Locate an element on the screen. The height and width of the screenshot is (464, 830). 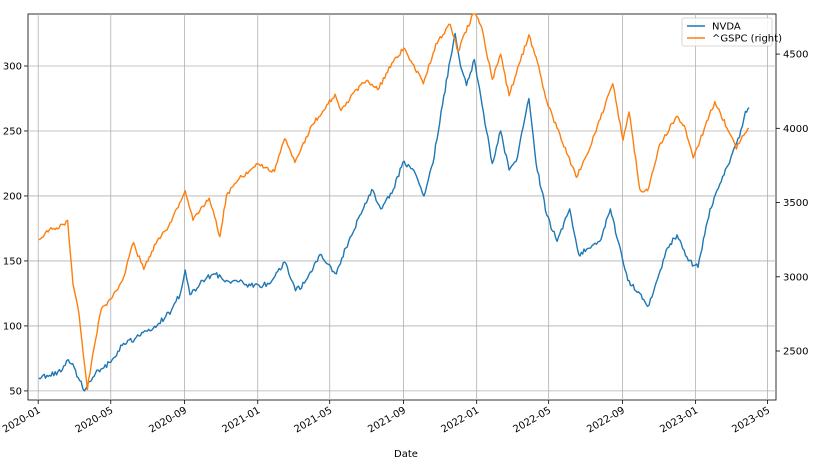
x-tick-label: 2021-05 is located at coordinates (314, 420).